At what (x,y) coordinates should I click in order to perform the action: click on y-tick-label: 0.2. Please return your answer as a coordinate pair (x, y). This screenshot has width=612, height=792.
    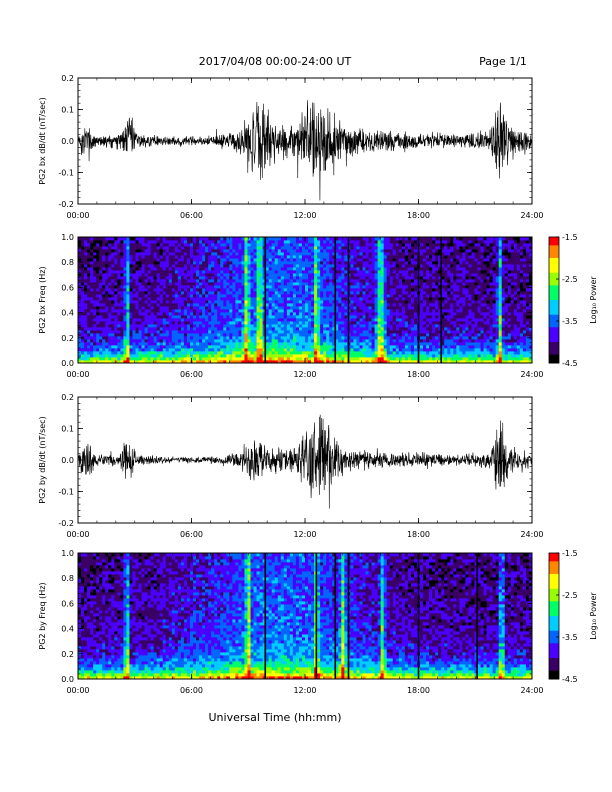
    Looking at the image, I should click on (67, 78).